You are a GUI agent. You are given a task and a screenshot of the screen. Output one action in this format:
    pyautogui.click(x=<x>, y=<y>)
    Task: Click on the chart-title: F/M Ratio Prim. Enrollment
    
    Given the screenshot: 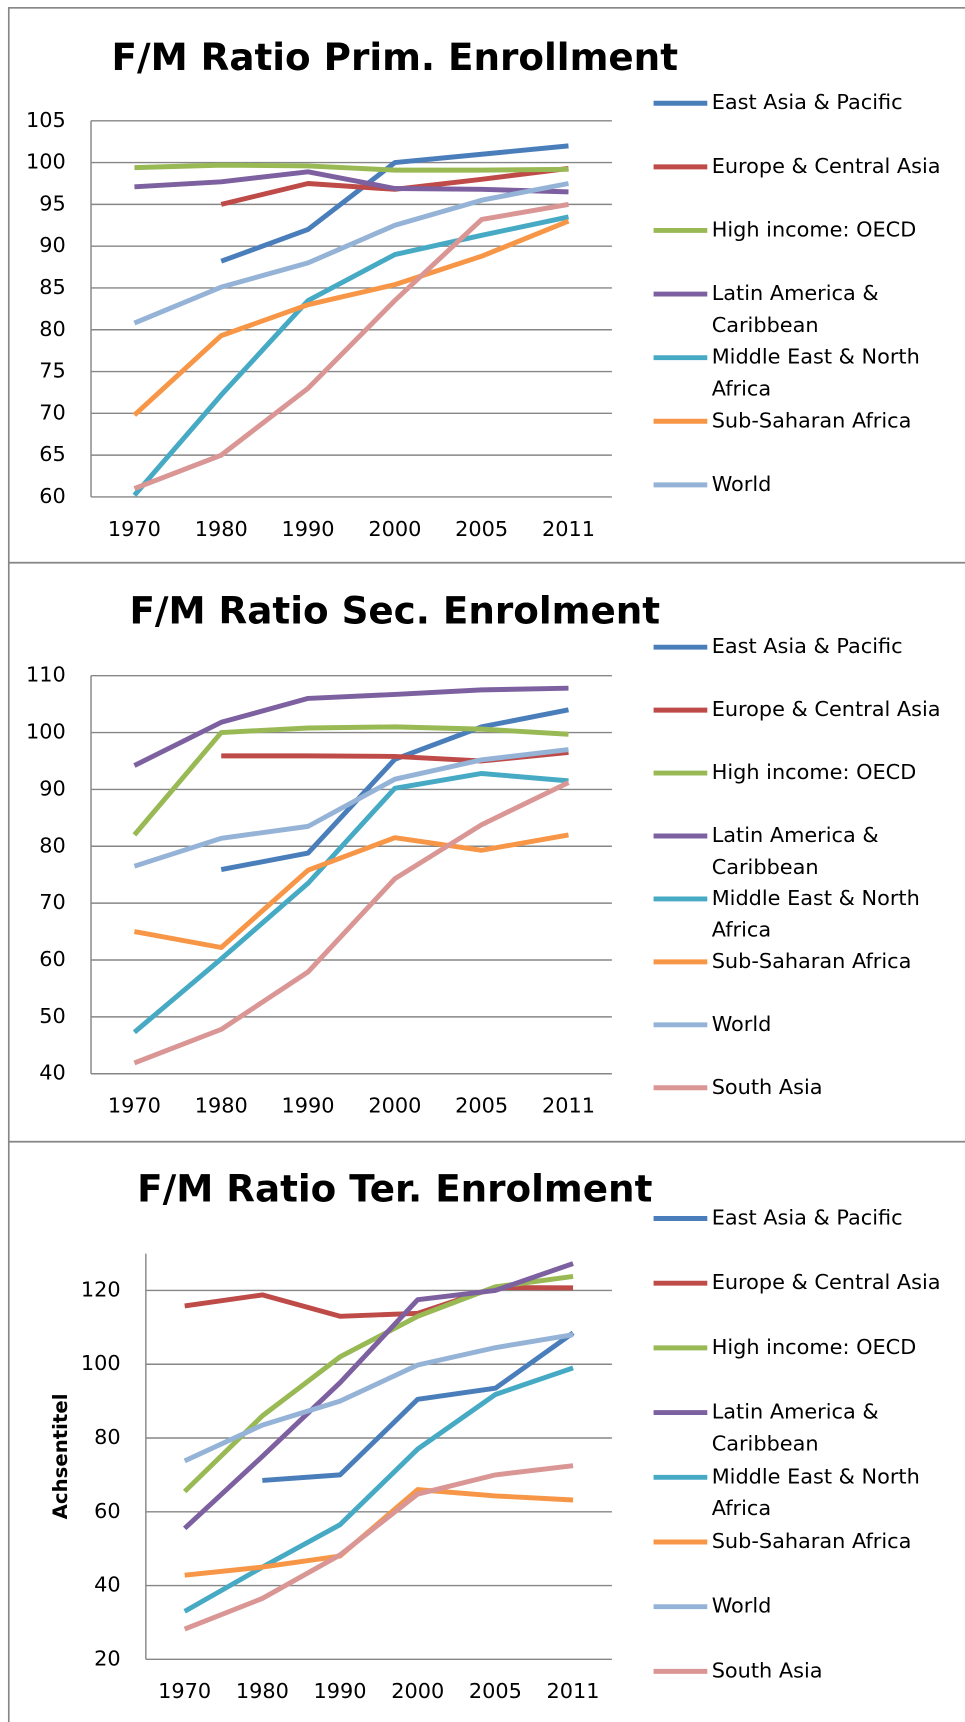 What is the action you would take?
    pyautogui.click(x=395, y=57)
    